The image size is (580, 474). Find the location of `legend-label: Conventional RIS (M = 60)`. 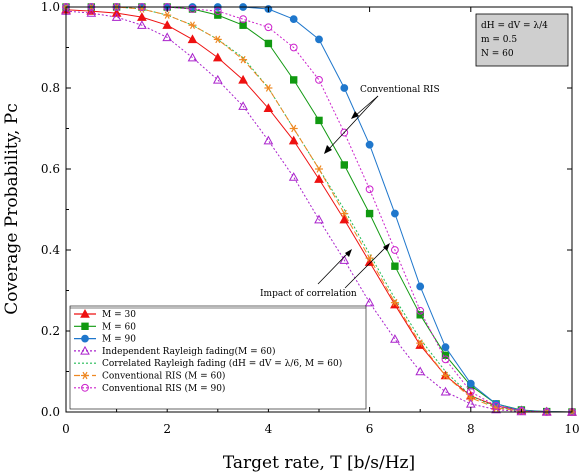

legend-label: Conventional RIS (M = 60) is located at coordinates (163, 376).